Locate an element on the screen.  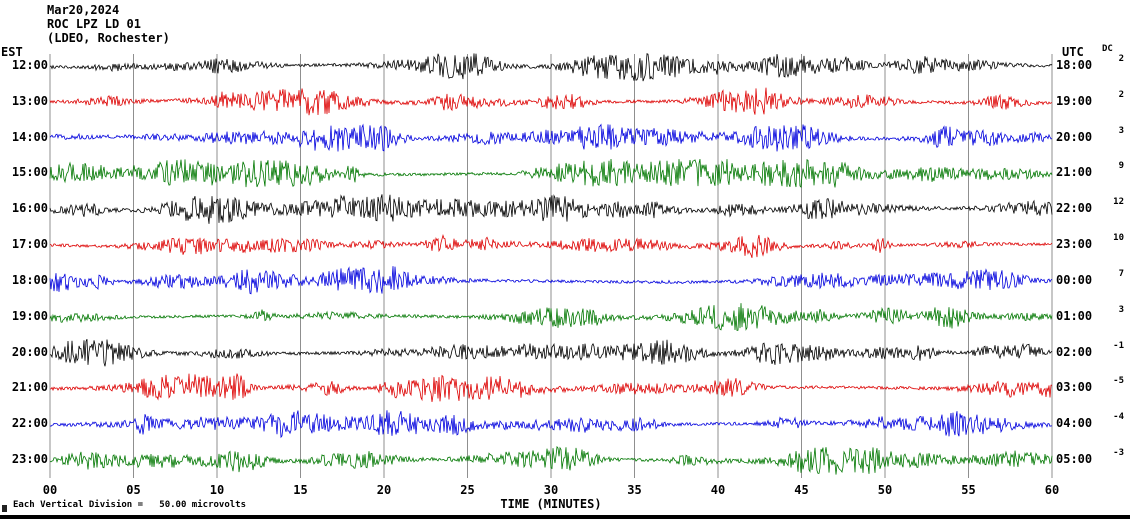
utc-time-label: 02:00 is located at coordinates (1074, 351).